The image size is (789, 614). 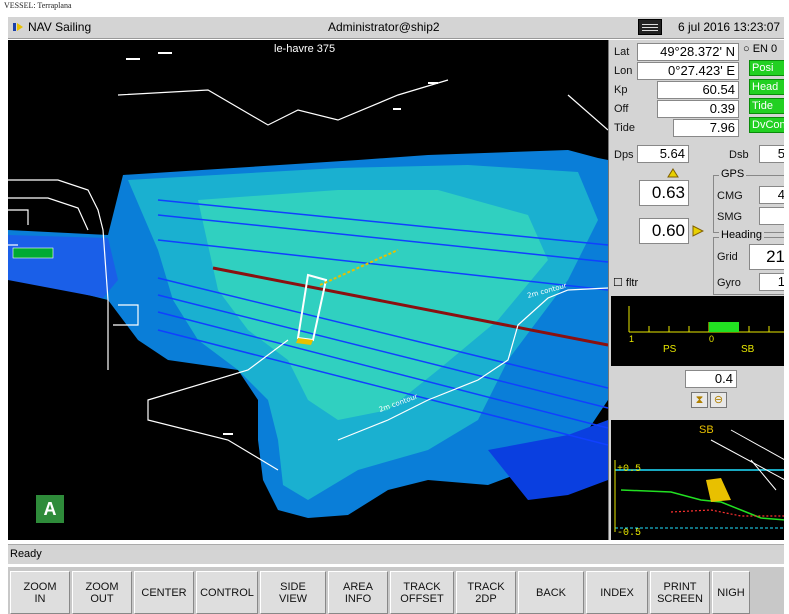 What do you see at coordinates (731, 592) in the screenshot?
I see `night-button: NIGH` at bounding box center [731, 592].